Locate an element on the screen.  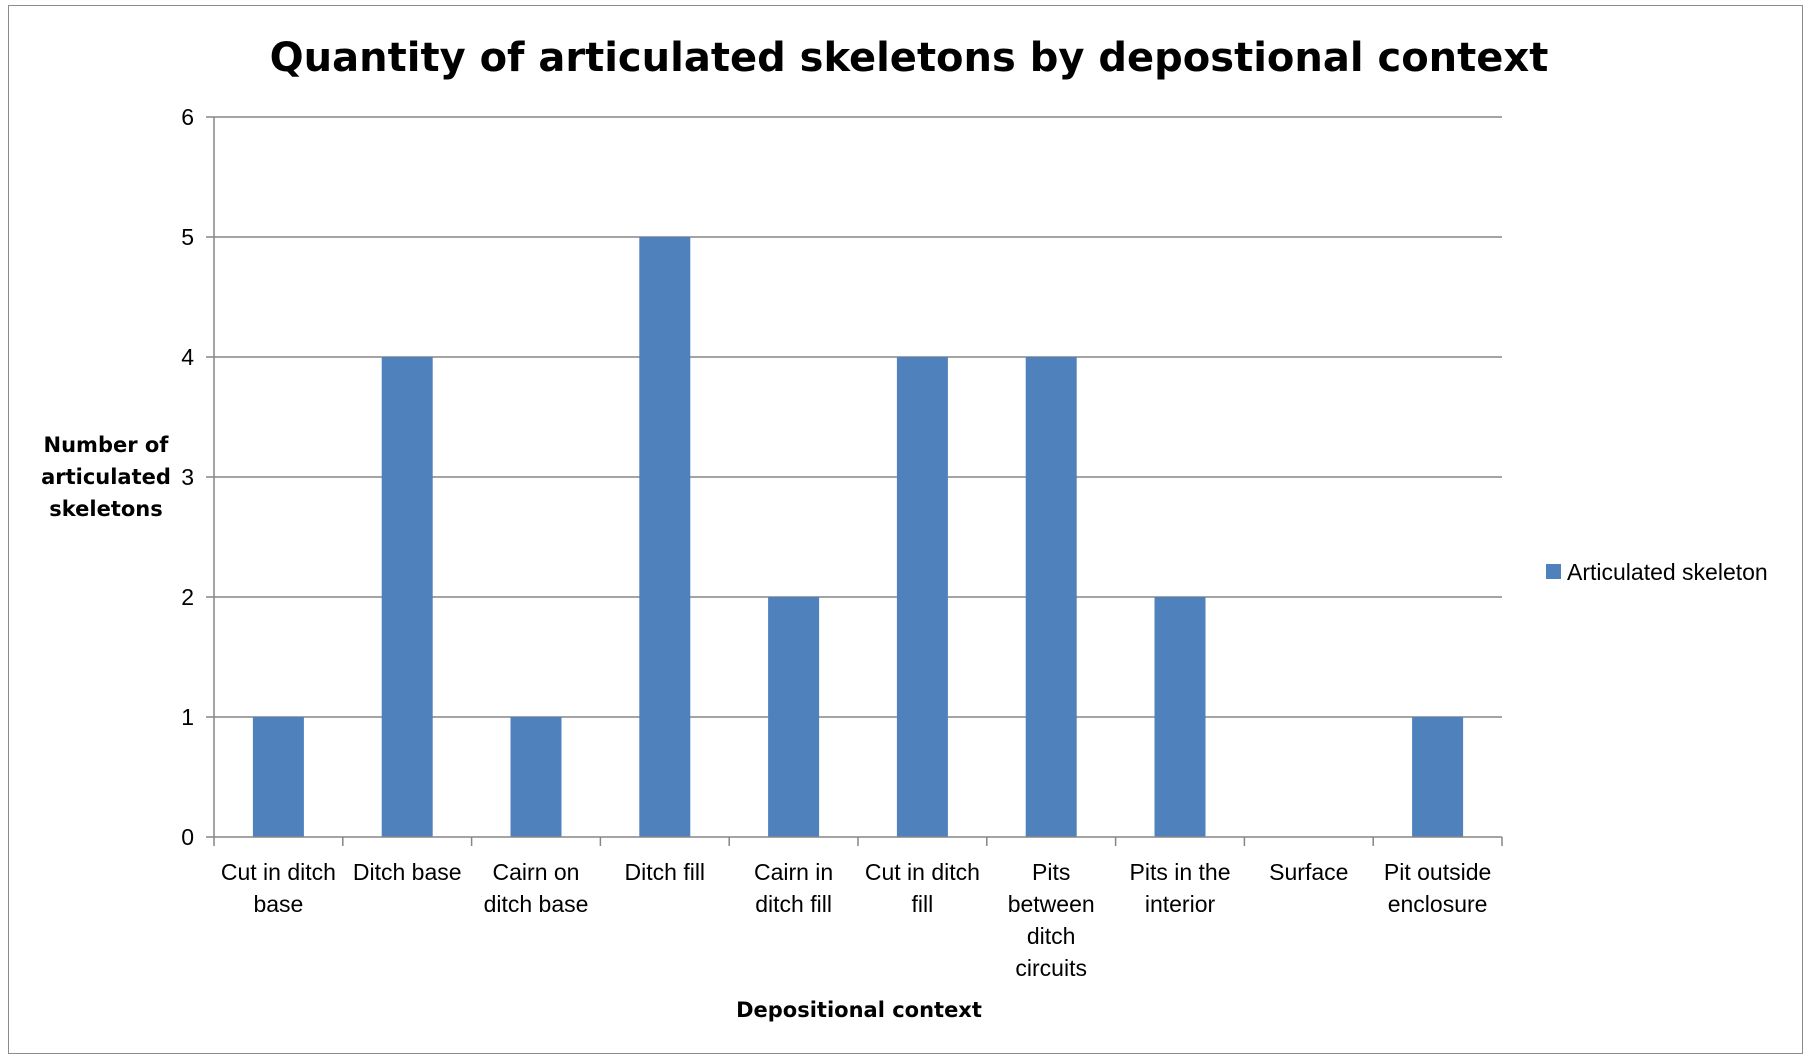
legend-label: Articulated skeleton is located at coordinates (1667, 572).